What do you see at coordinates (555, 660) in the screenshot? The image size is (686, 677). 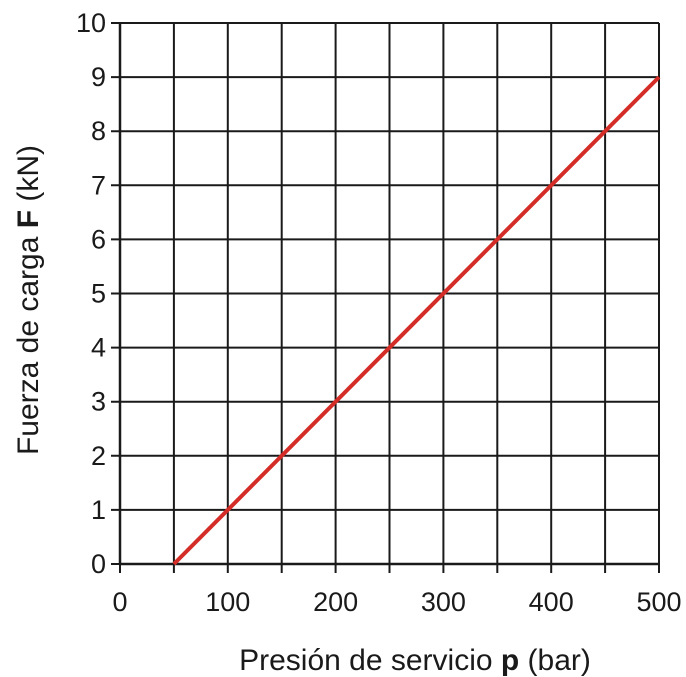 I see `x-axis-label-suffix: (bar)` at bounding box center [555, 660].